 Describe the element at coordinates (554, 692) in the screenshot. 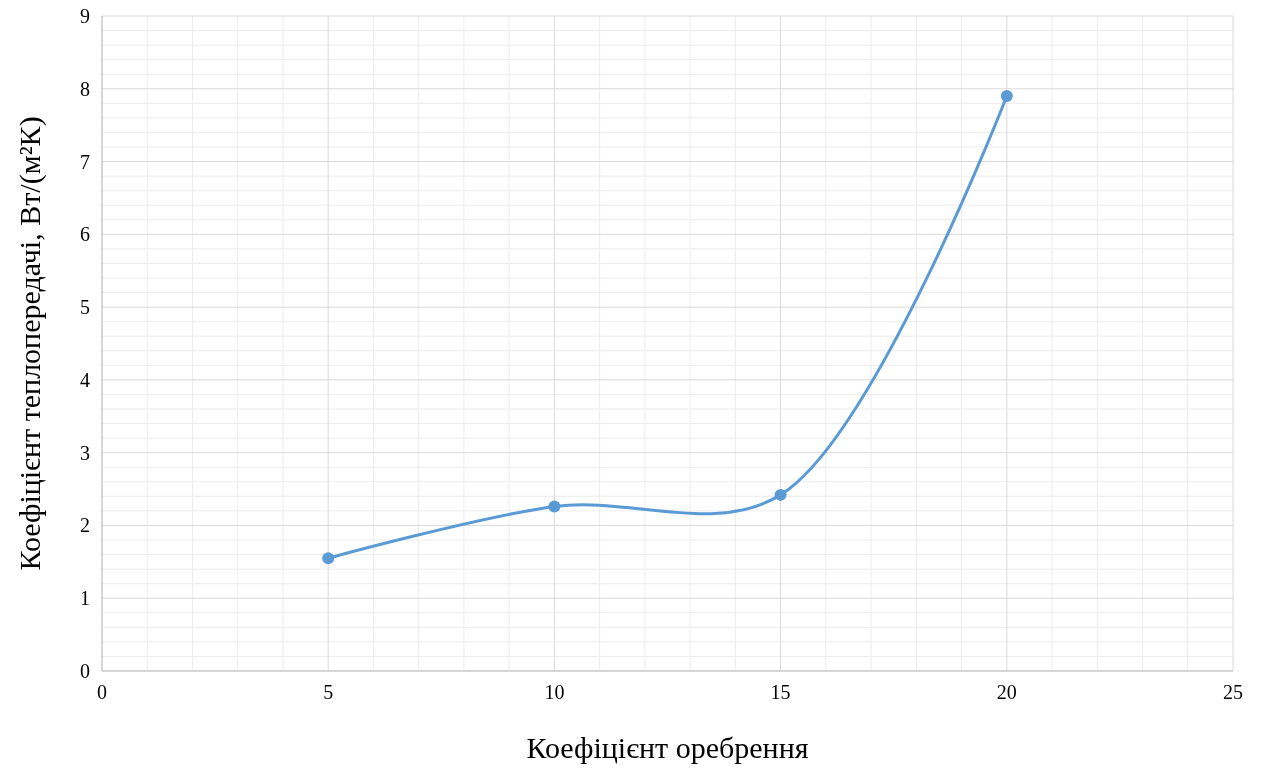

I see `x-tick-label: 10` at that location.